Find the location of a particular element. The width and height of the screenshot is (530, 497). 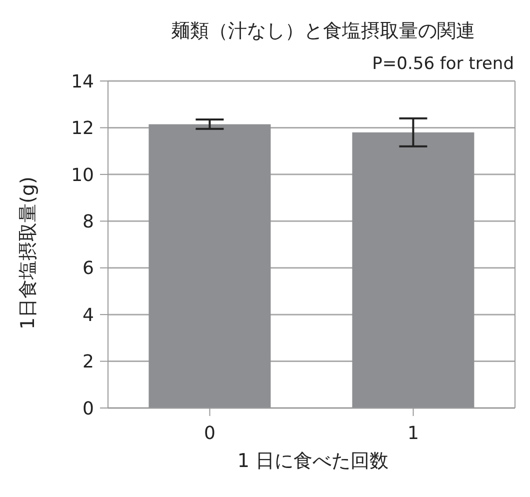

chart-title: 麺類（汁なし）と食塩摂取量の関連 is located at coordinates (323, 31).